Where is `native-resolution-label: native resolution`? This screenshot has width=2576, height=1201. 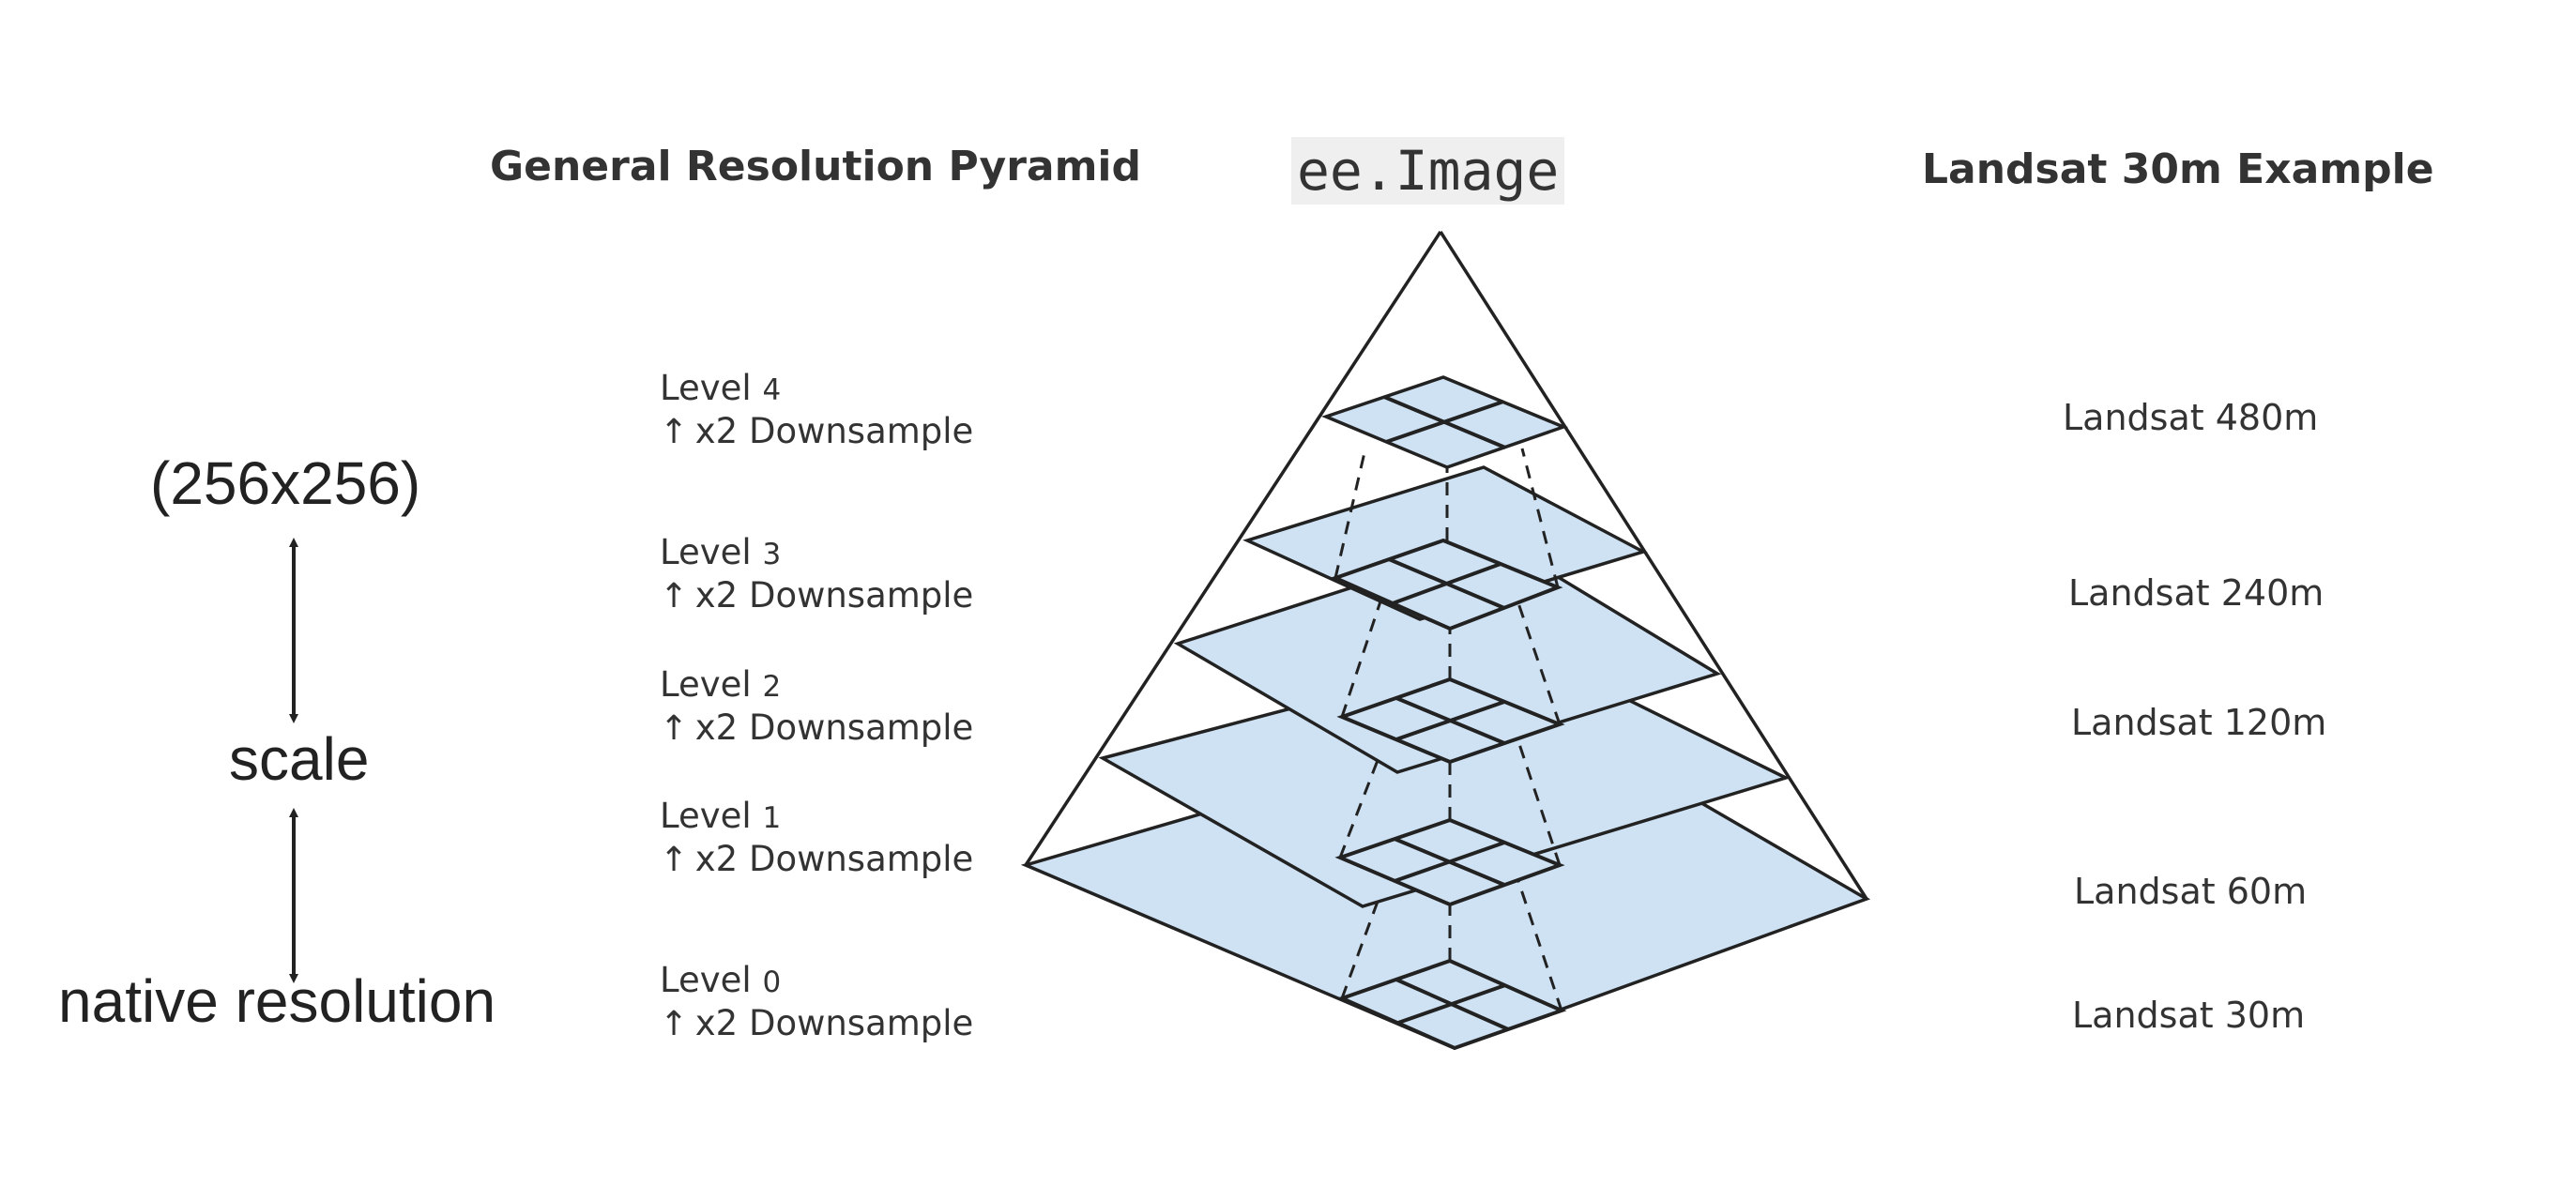 native-resolution-label: native resolution is located at coordinates (277, 1001).